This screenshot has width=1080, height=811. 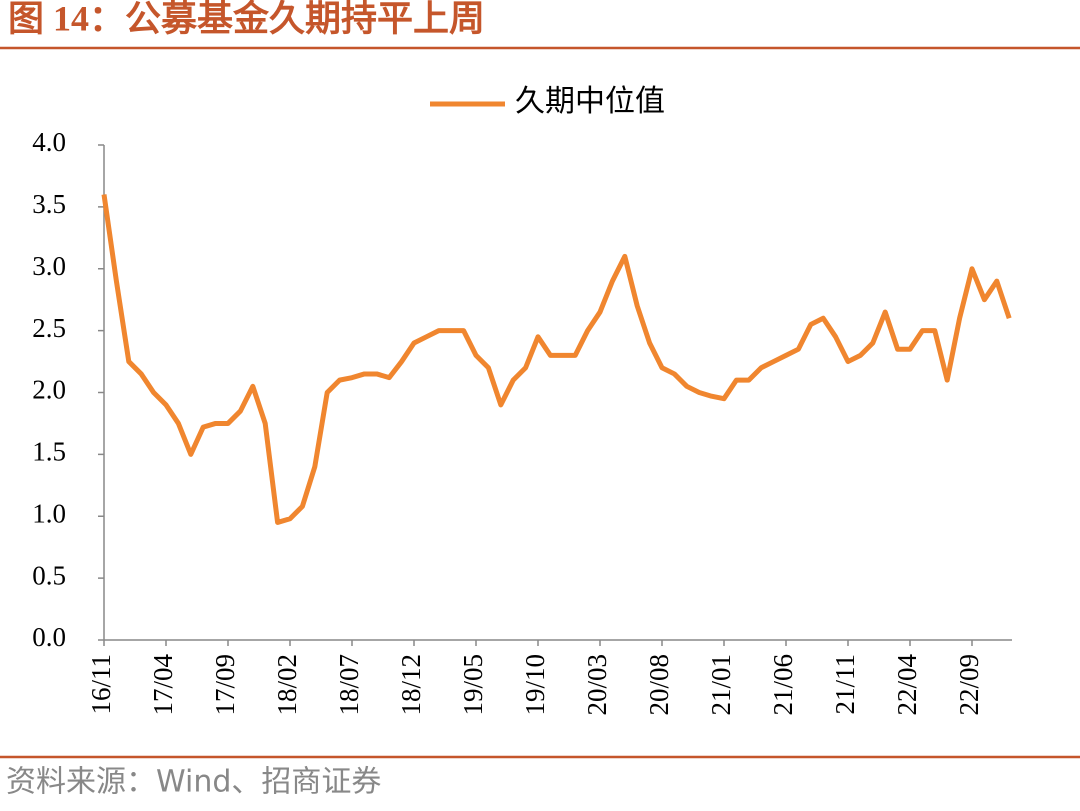 I want to click on y-tick-label: 1.0, so click(x=49, y=513).